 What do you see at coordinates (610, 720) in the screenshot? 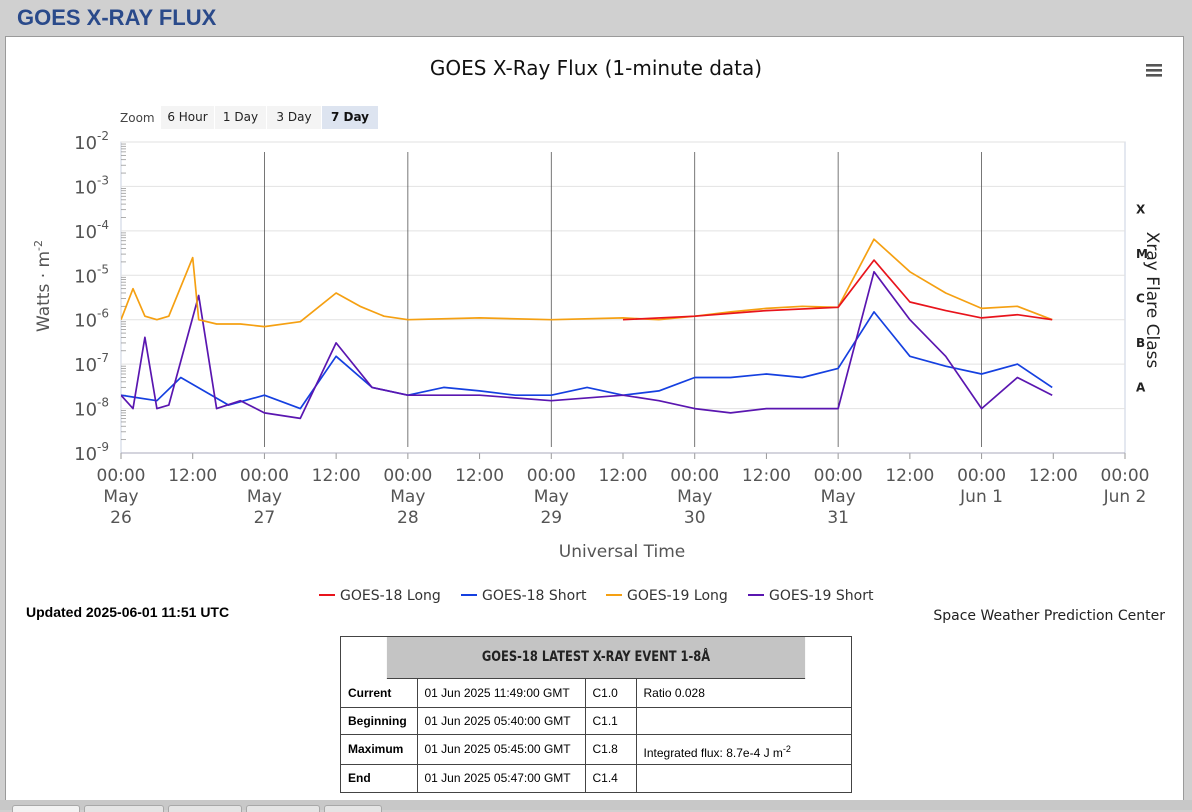
I see `event-row-class: C1.1` at bounding box center [610, 720].